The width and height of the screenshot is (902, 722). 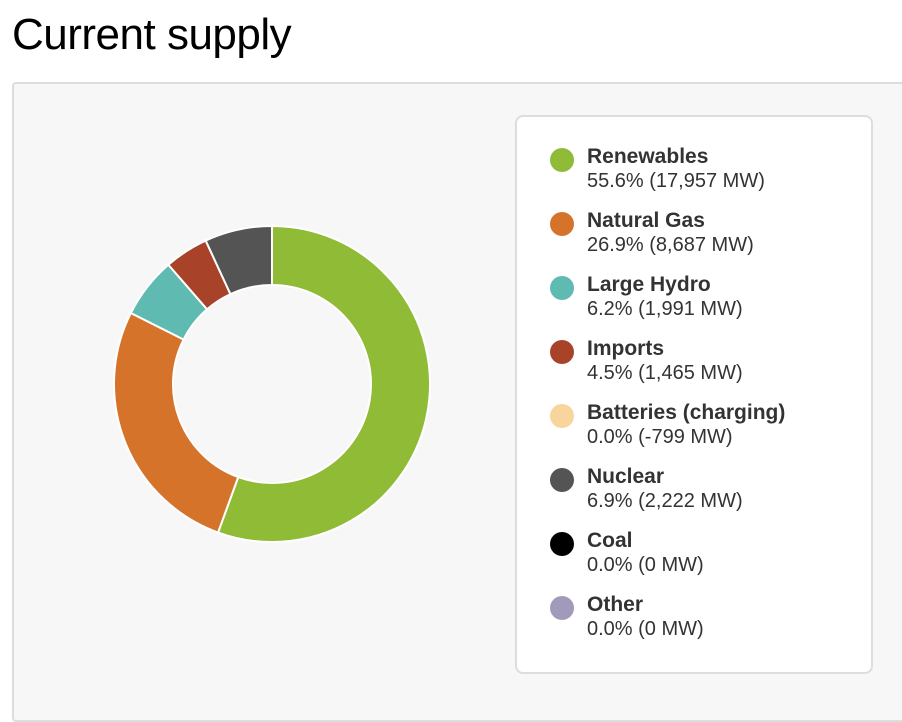 What do you see at coordinates (649, 284) in the screenshot?
I see `legend-label: Large Hydro` at bounding box center [649, 284].